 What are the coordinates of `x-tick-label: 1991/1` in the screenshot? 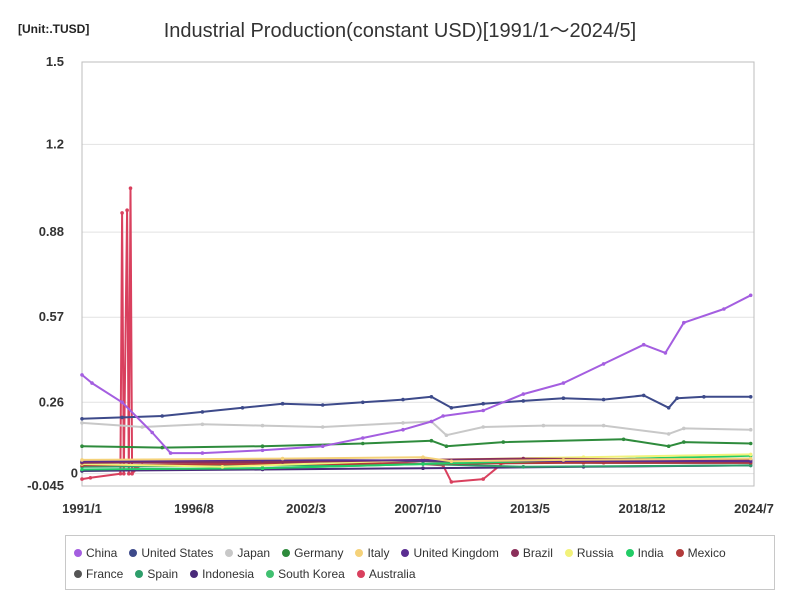 It's located at (82, 508).